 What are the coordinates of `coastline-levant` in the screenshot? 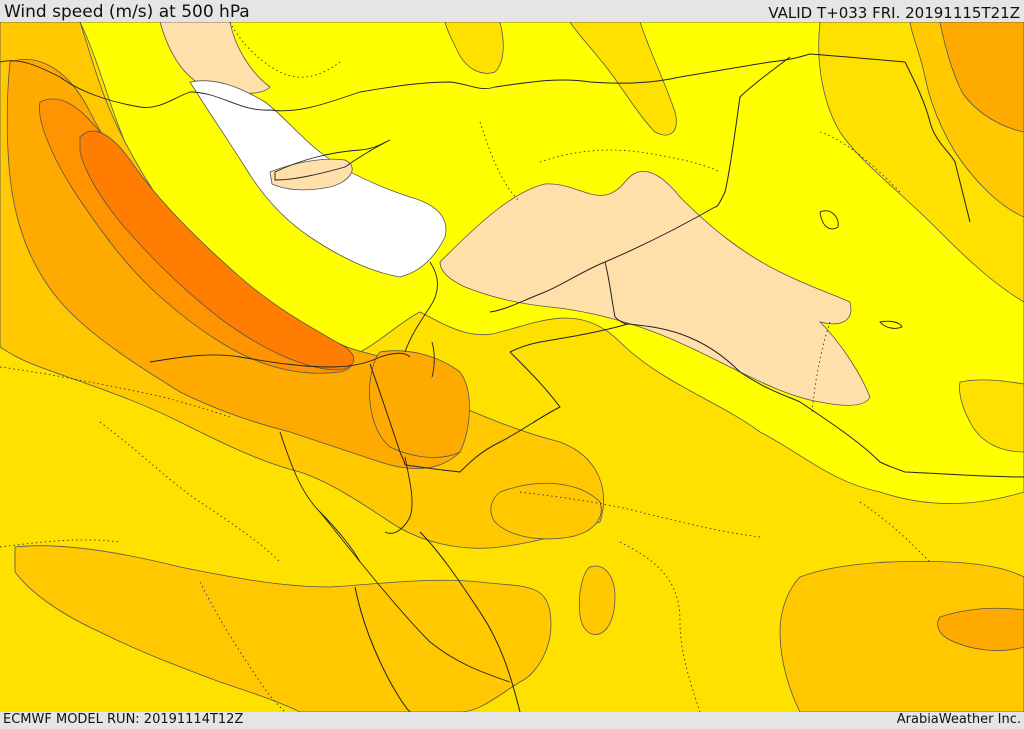 It's located at (421, 307).